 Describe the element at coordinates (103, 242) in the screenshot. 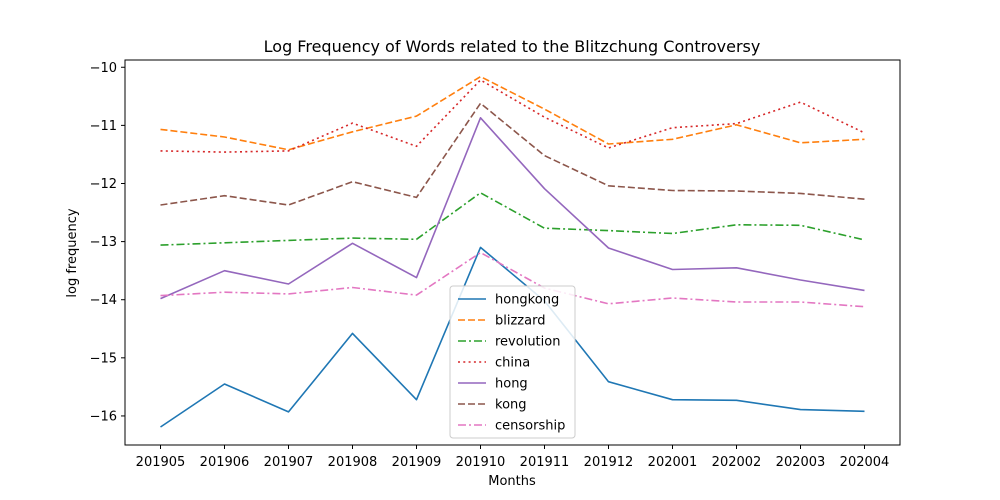

I see `y-tick-label: −13` at that location.